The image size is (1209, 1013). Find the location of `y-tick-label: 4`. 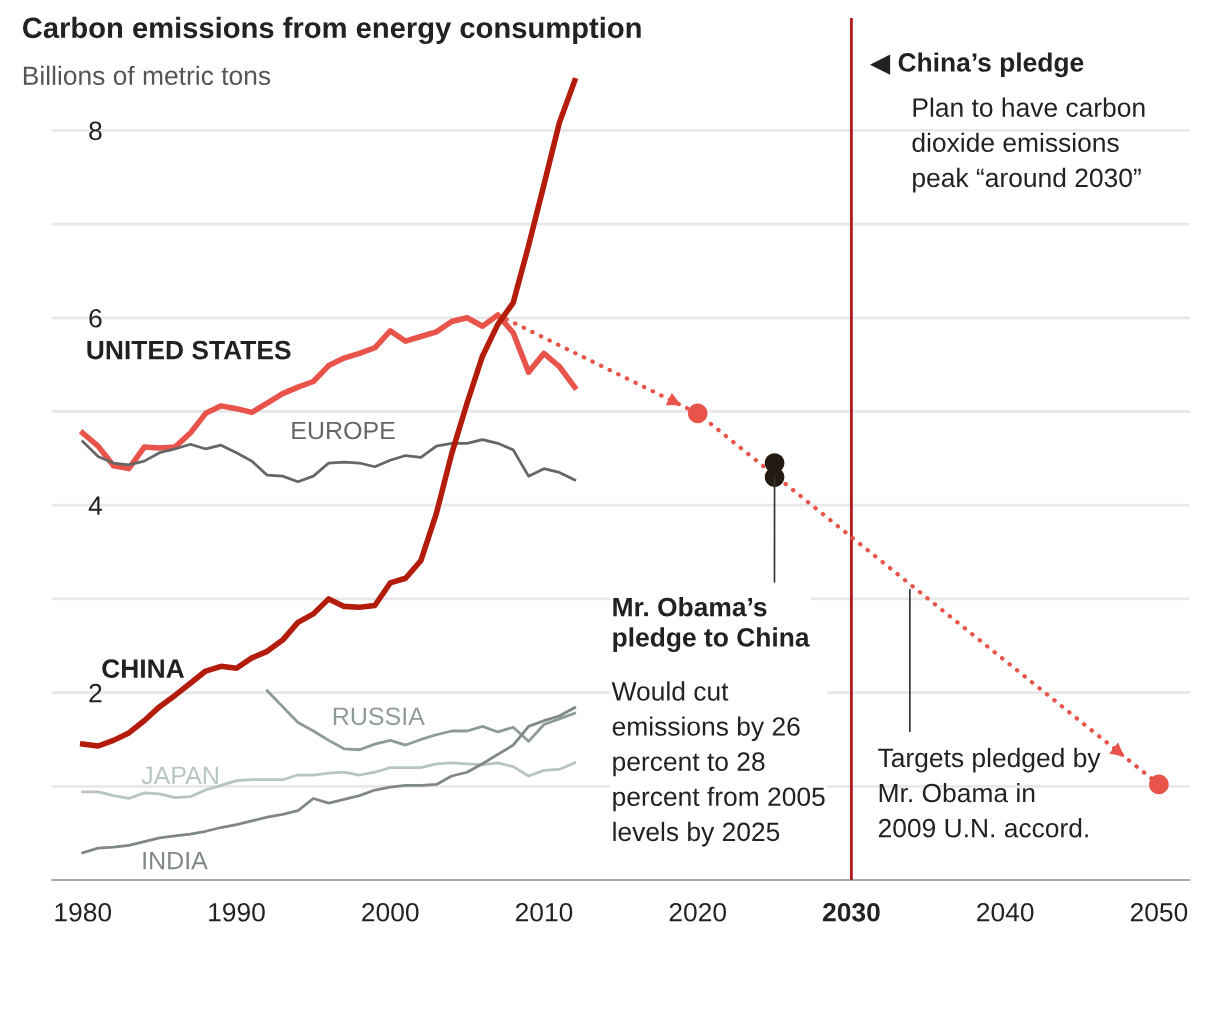

y-tick-label: 4 is located at coordinates (95, 505).